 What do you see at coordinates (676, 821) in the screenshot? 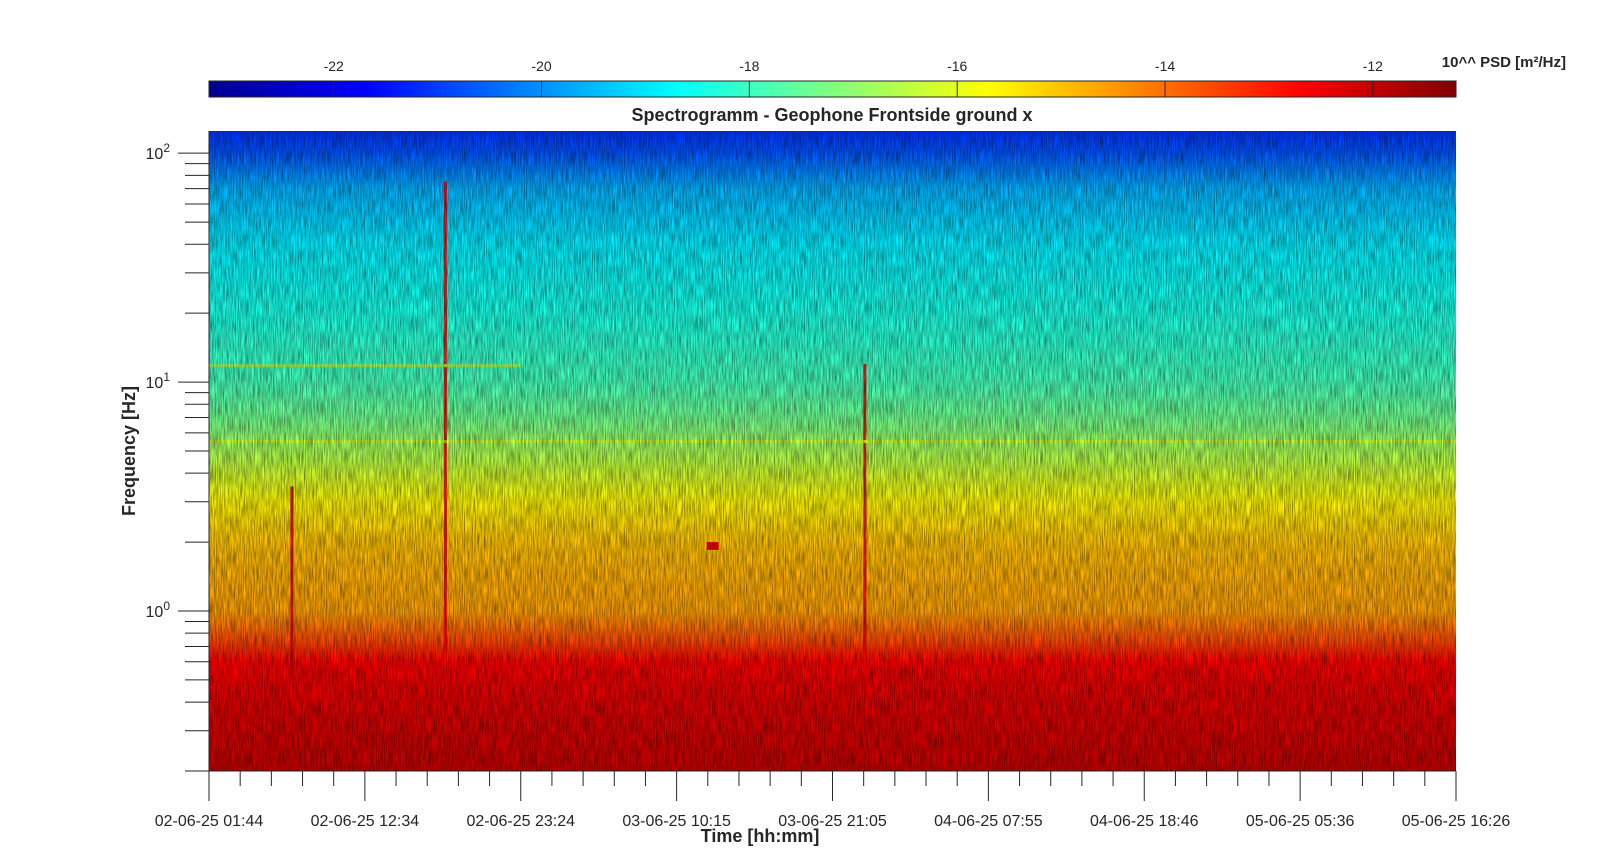
I see `x-tick-label: 03-06-25 10:15` at bounding box center [676, 821].